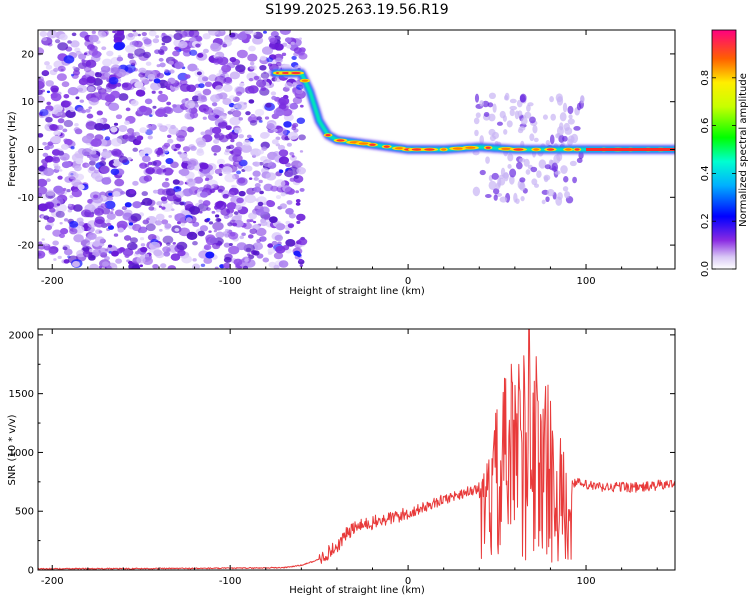  What do you see at coordinates (26, 246) in the screenshot?
I see `spectrogram-y-tick-label: -20` at bounding box center [26, 246].